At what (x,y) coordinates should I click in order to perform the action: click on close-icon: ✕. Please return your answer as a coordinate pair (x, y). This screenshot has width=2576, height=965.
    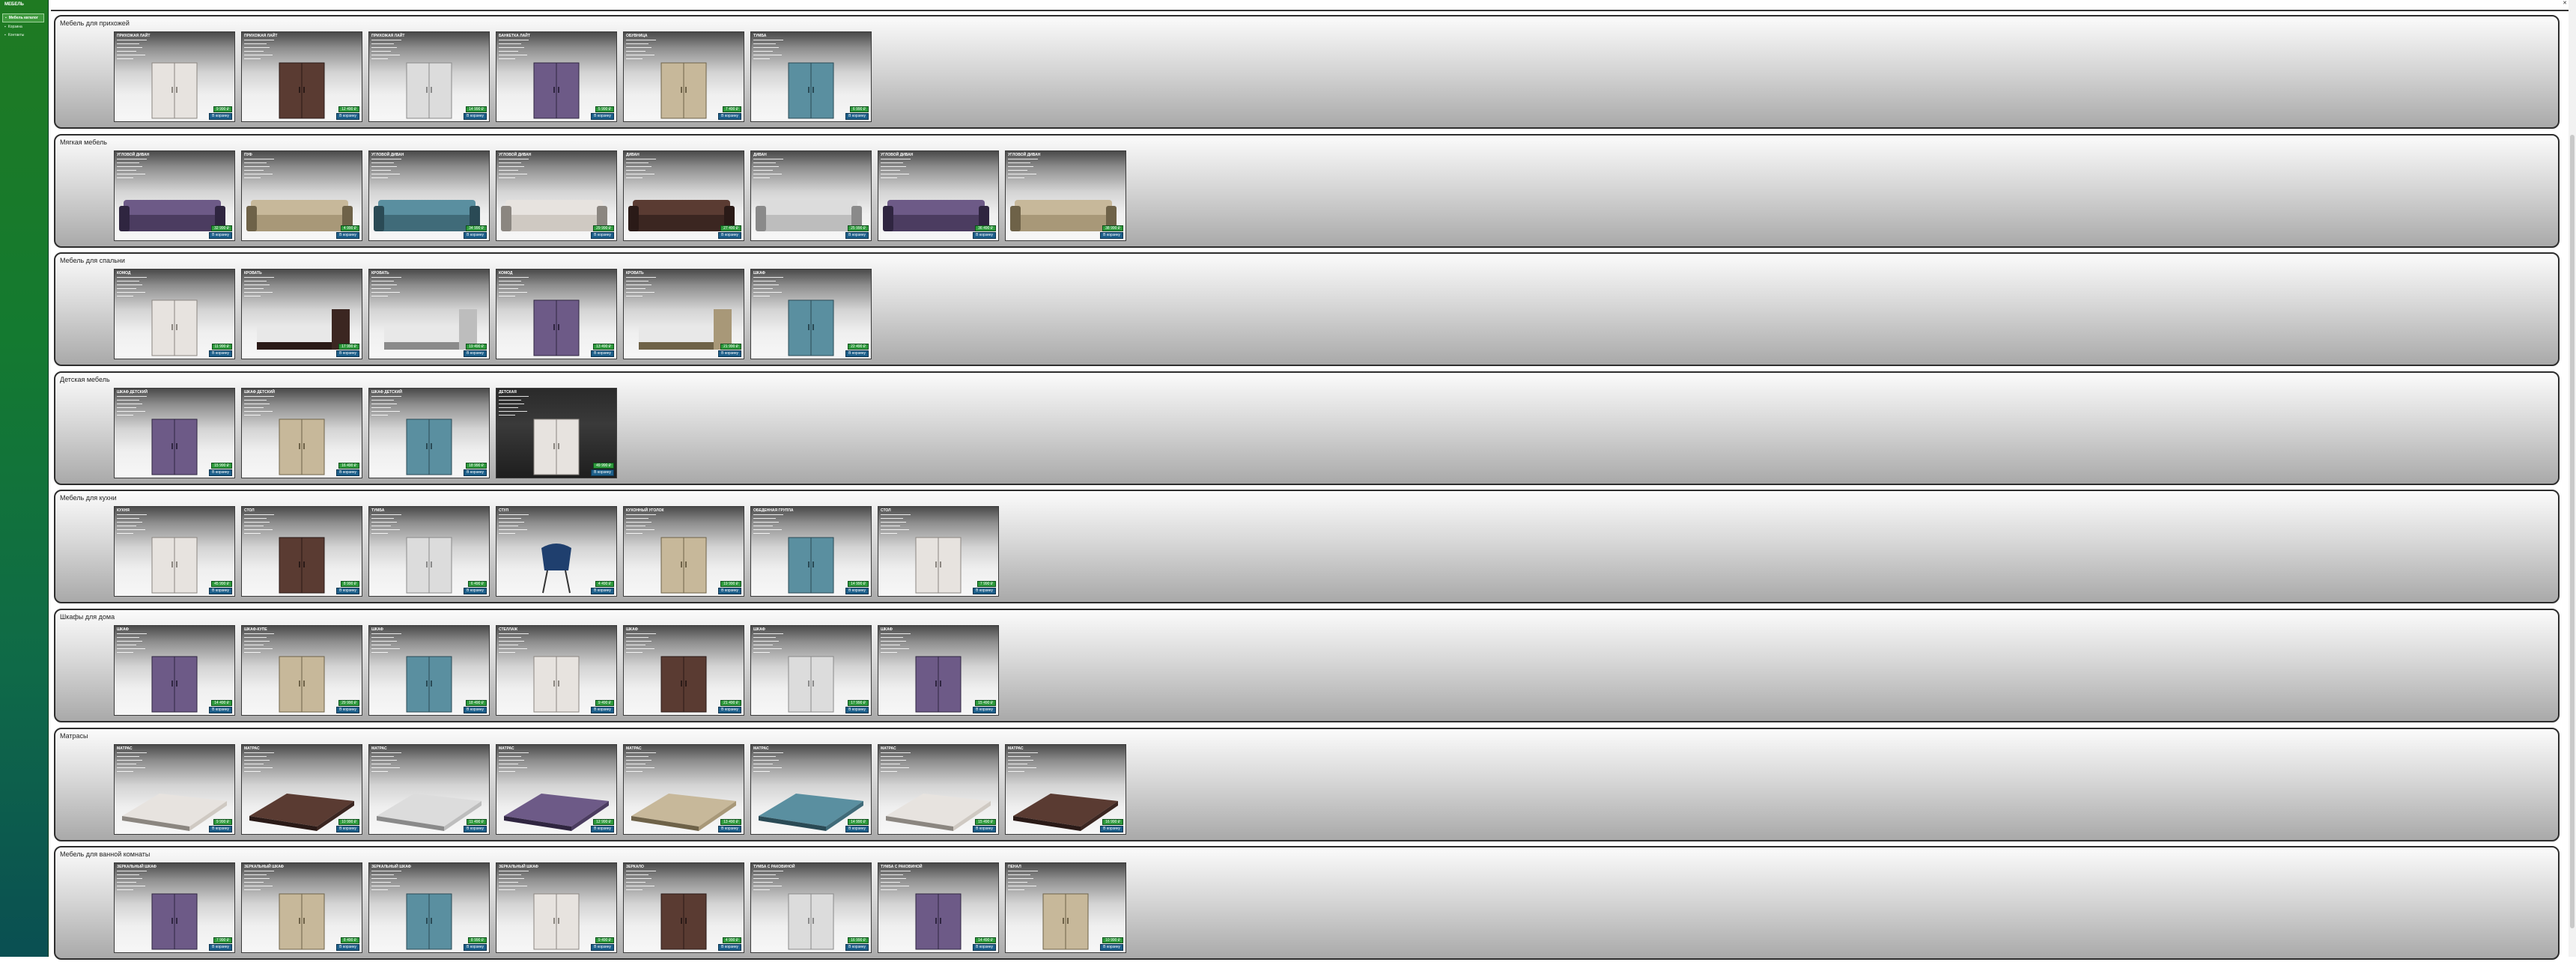
    Looking at the image, I should click on (2565, 3).